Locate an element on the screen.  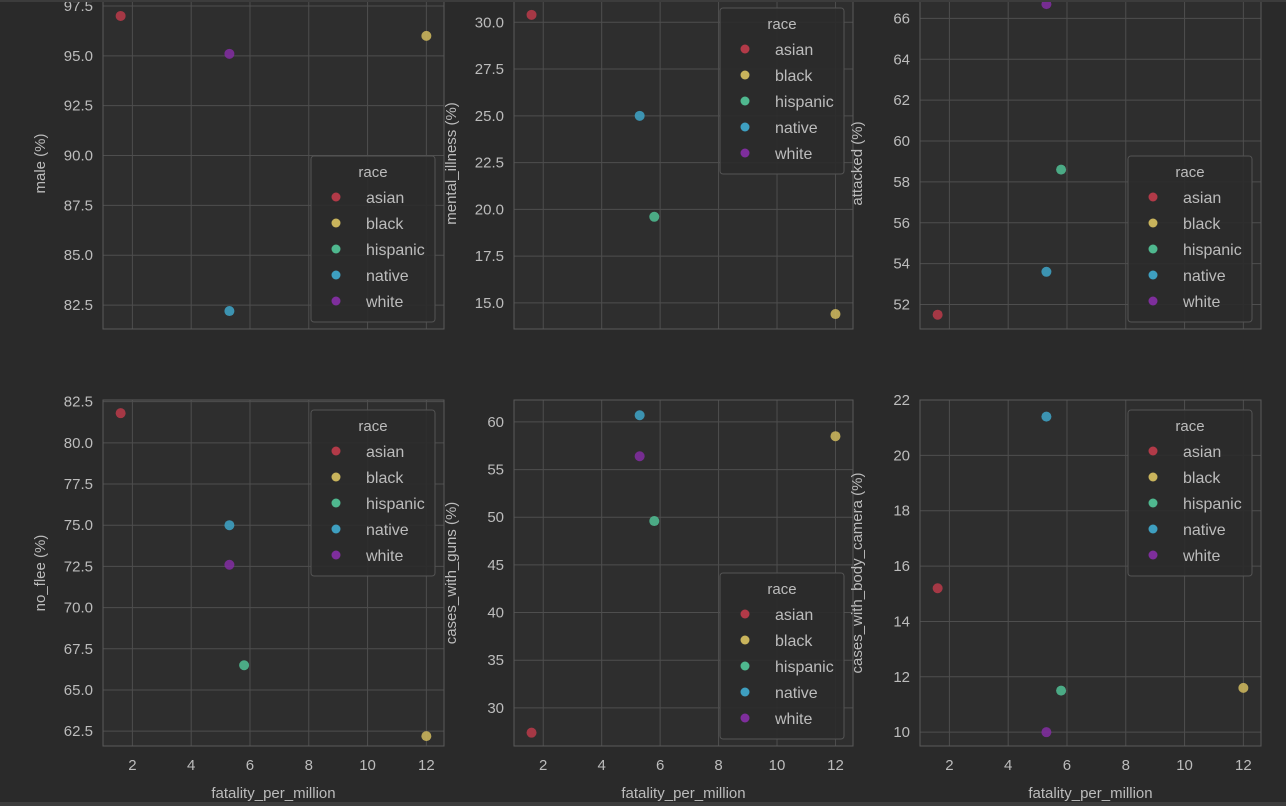
y-tick-label: 18 is located at coordinates (901, 511).